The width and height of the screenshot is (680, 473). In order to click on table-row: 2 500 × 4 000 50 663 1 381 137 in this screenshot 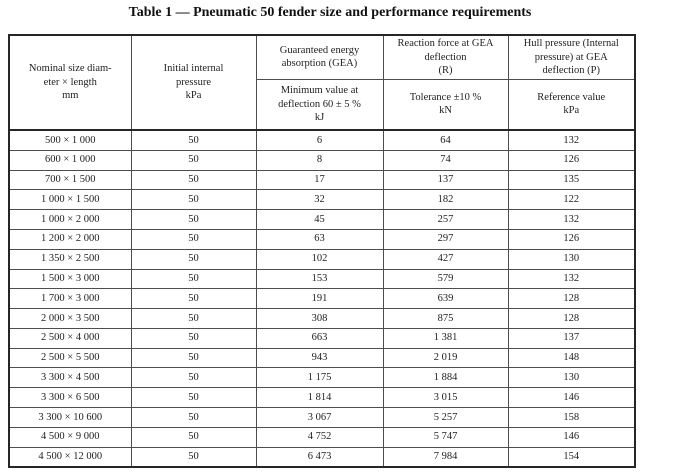, I will do `click(322, 338)`.